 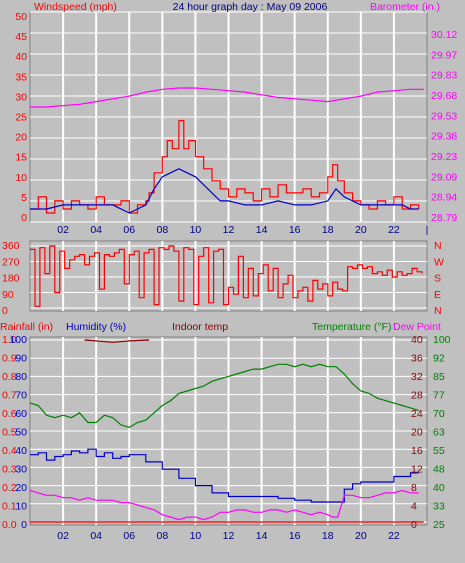 I want to click on barometer-tick-label: 30.12, so click(x=444, y=35).